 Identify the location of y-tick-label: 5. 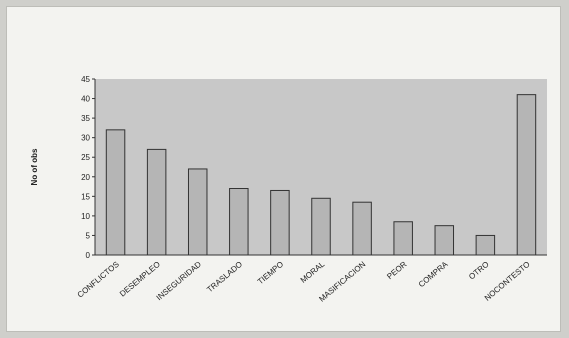
(88, 235).